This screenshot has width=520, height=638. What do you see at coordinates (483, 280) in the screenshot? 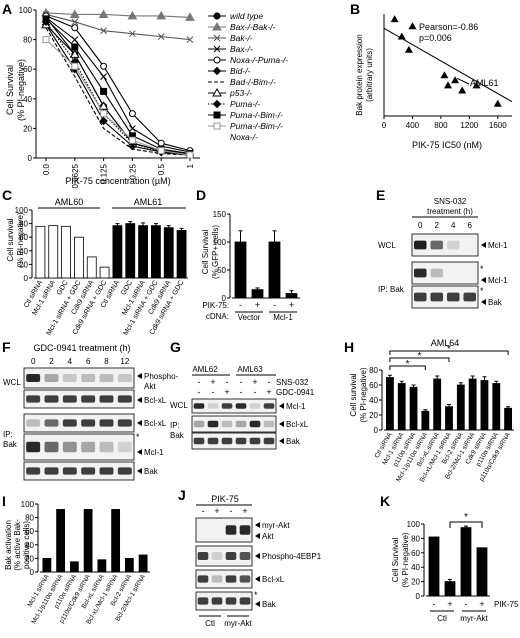
I see `panel-e-arrow-icon` at bounding box center [483, 280].